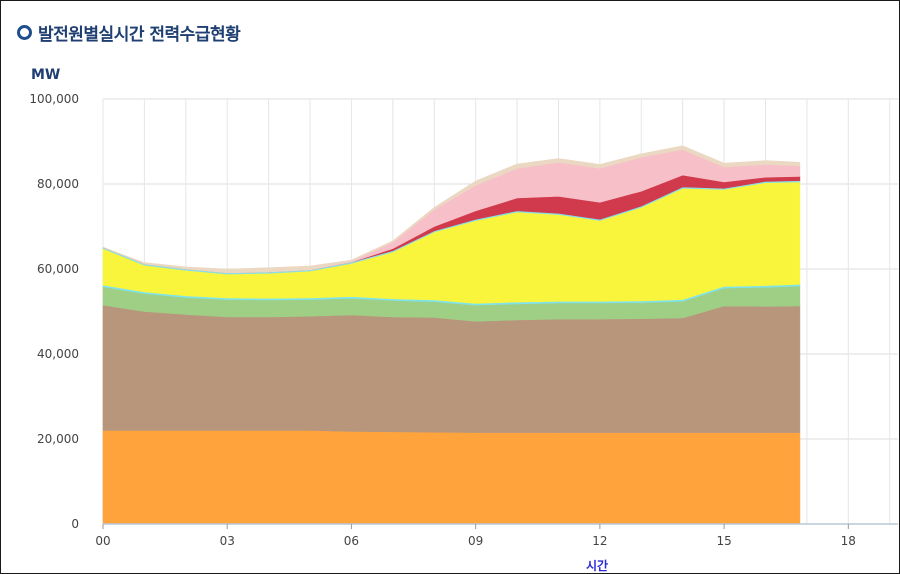 The image size is (900, 574). Describe the element at coordinates (351, 541) in the screenshot. I see `x-tick-label: 06` at that location.